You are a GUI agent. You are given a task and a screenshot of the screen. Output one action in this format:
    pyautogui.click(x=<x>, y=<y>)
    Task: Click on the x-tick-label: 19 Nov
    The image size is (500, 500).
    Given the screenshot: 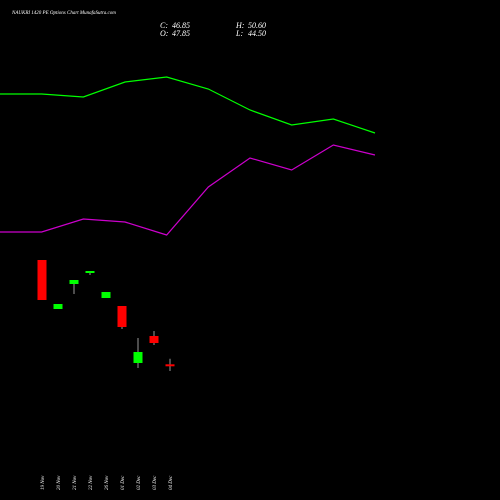 What is the action you would take?
    pyautogui.click(x=43, y=482)
    